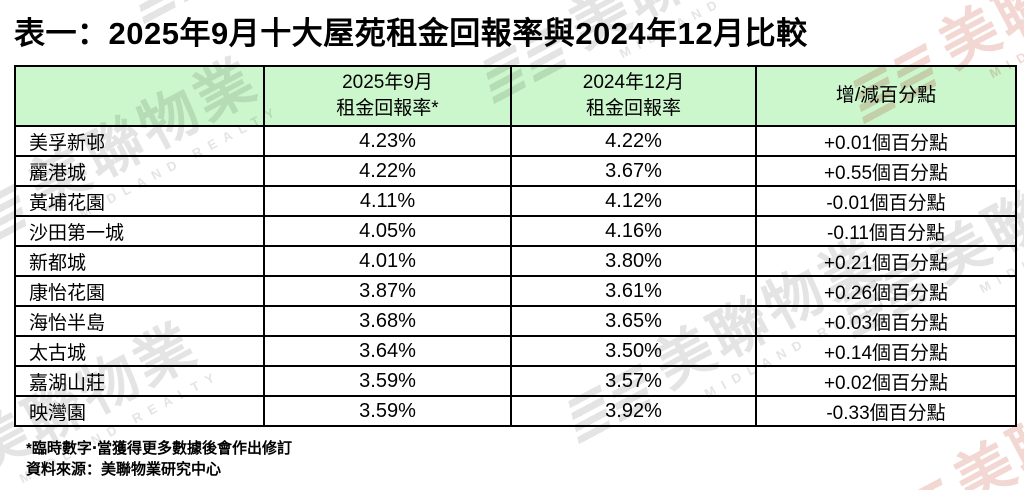 The width and height of the screenshot is (1024, 490). Describe the element at coordinates (159, 448) in the screenshot. I see `footnote-provisional: *臨時數字‧當獲得更多數據後會作出修訂` at that location.